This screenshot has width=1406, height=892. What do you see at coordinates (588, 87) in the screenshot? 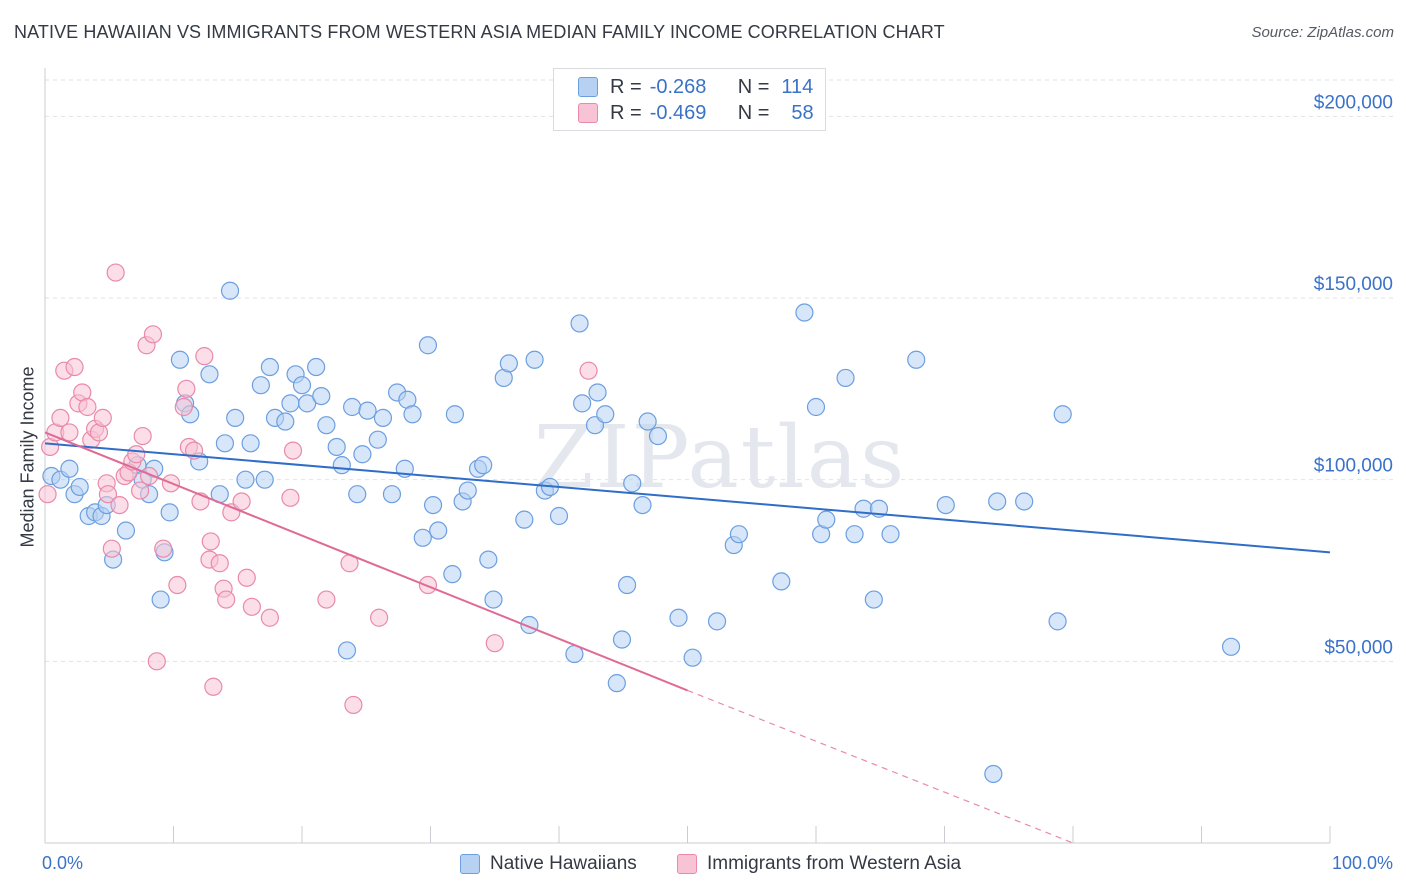
I see `legend-swatch-blue` at bounding box center [588, 87].